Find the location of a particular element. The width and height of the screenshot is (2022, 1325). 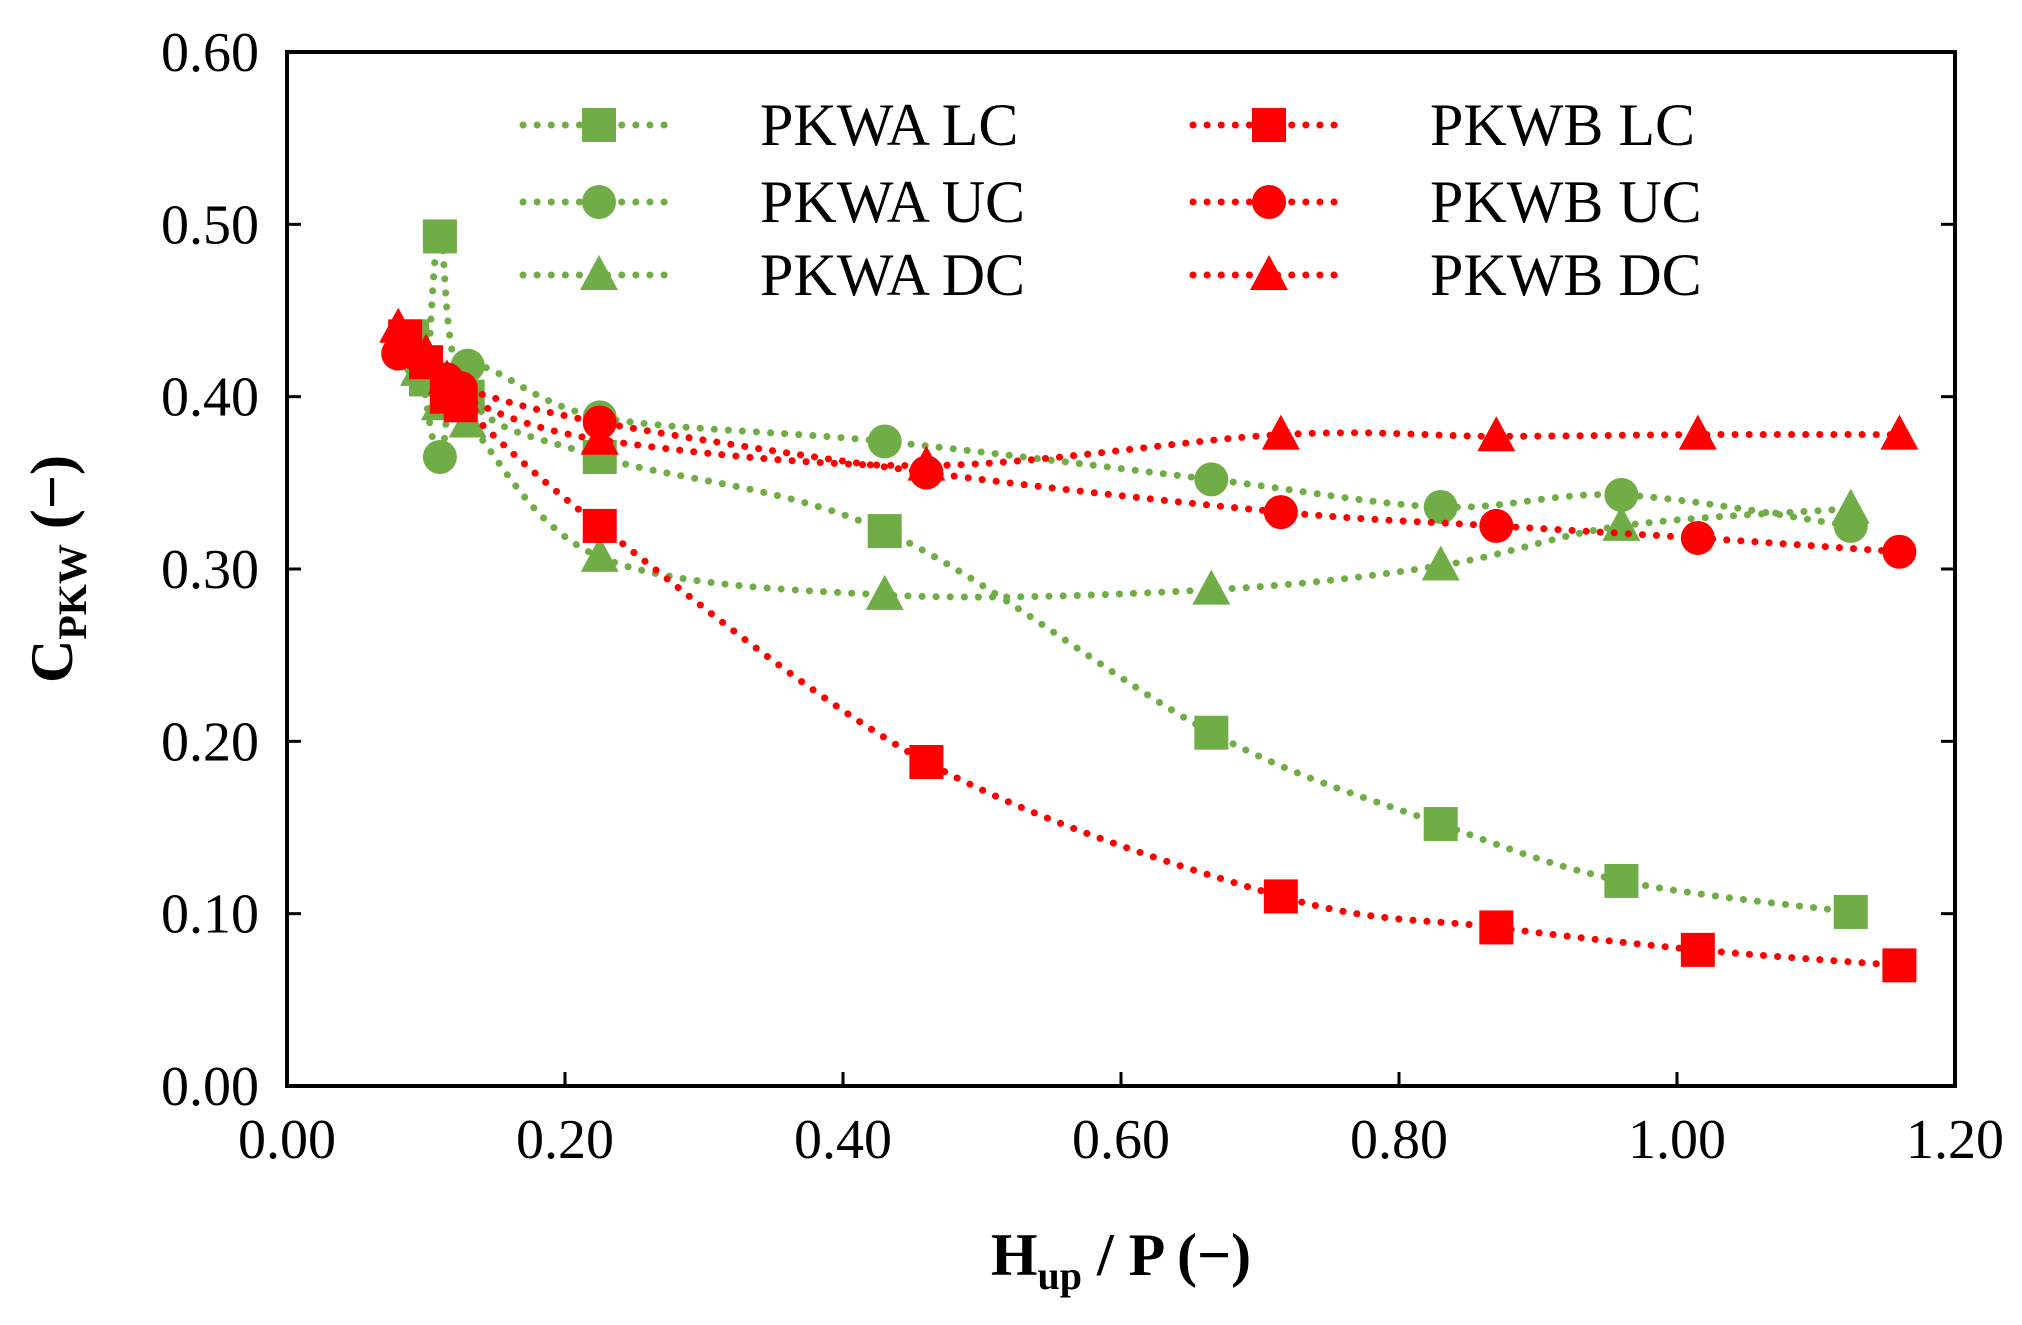

series-line-pkwa-dc is located at coordinates (1128, 471).